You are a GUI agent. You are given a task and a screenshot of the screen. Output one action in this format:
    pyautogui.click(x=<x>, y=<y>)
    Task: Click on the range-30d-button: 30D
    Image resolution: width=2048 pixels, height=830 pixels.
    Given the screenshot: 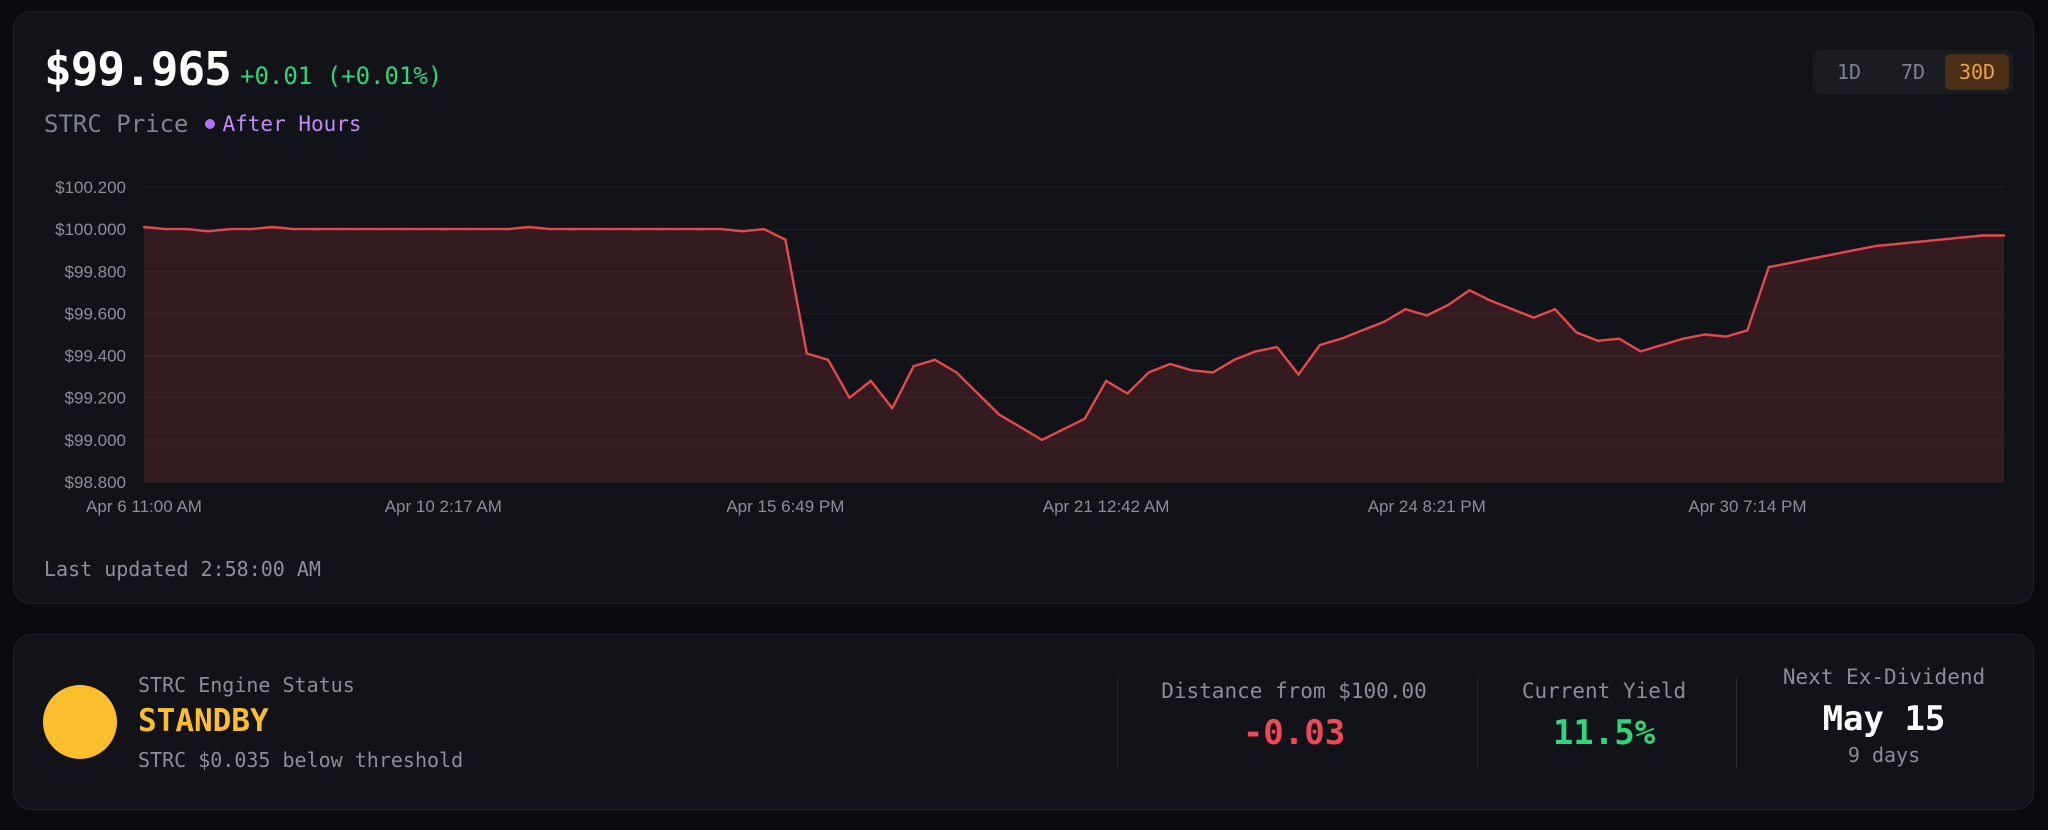 What is the action you would take?
    pyautogui.click(x=1977, y=72)
    